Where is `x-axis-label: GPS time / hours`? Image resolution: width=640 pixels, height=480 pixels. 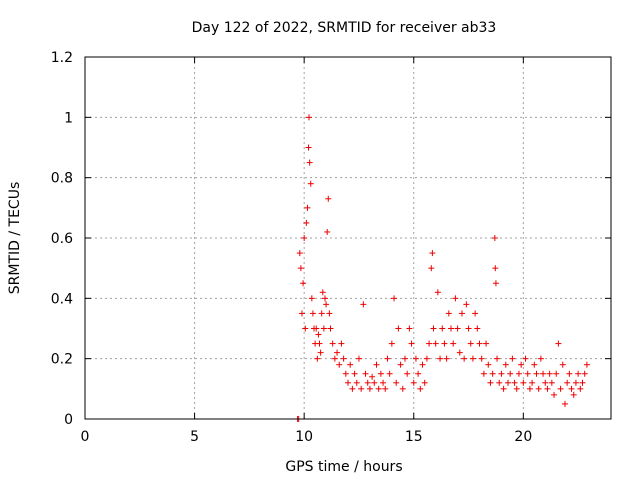 x-axis-label: GPS time / hours is located at coordinates (343, 467).